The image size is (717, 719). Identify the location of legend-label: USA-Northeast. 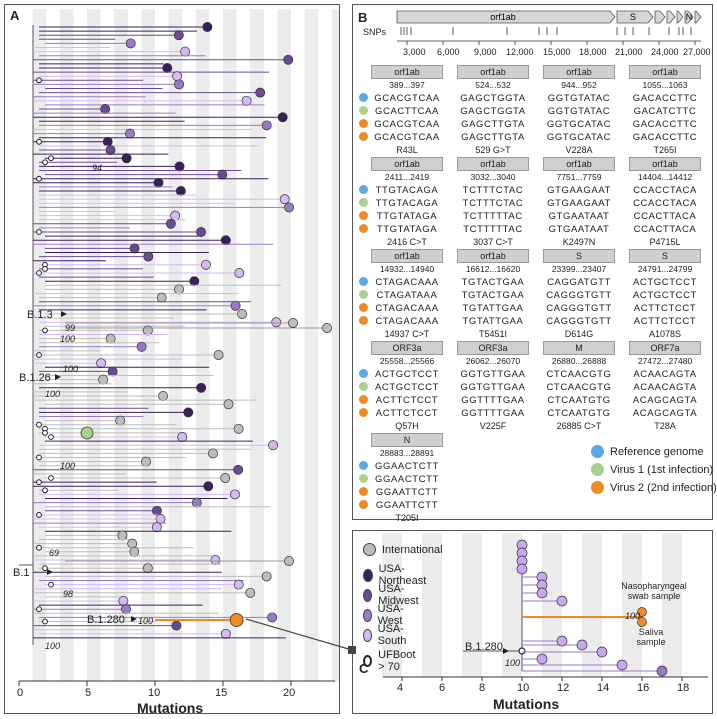
(402, 575).